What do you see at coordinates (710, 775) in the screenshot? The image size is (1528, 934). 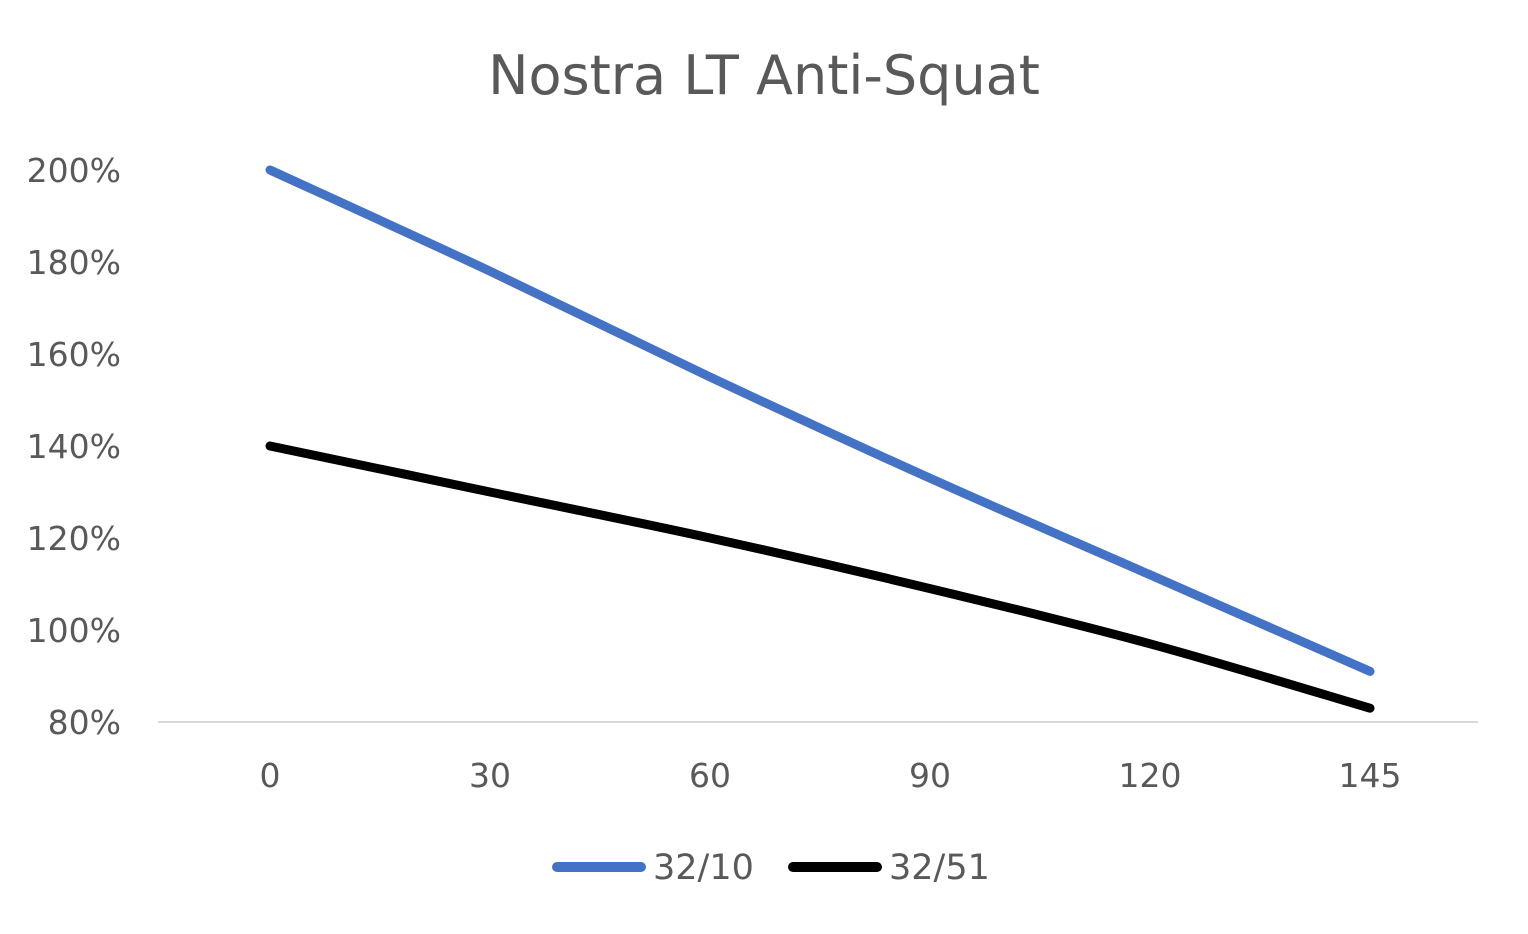 I see `x-tick-label: 60` at bounding box center [710, 775].